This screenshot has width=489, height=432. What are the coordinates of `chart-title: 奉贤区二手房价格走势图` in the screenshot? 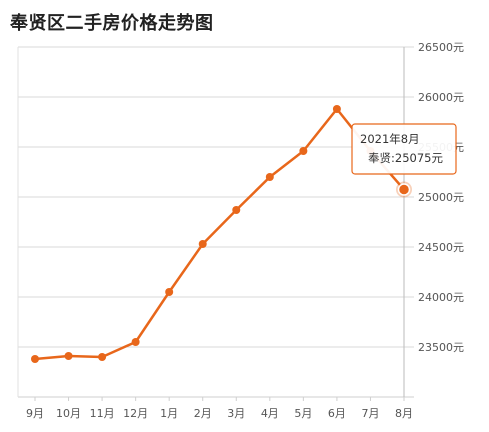 It's located at (112, 23).